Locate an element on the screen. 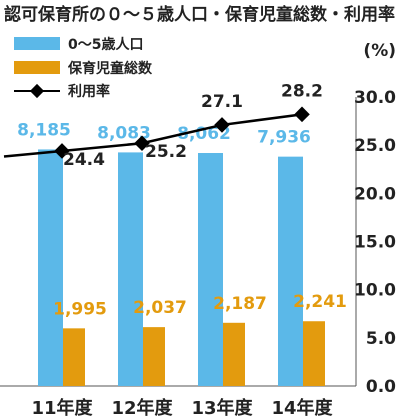 The height and width of the screenshot is (420, 400). right-axis-tick: 0.0 is located at coordinates (381, 387).